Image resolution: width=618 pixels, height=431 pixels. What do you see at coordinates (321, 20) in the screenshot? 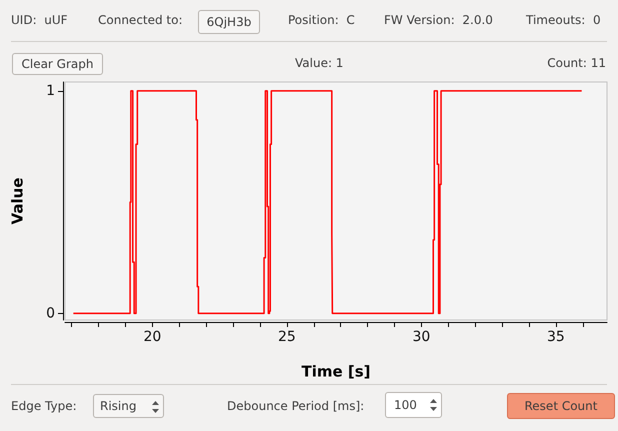
I see `text: Position: C` at bounding box center [321, 20].